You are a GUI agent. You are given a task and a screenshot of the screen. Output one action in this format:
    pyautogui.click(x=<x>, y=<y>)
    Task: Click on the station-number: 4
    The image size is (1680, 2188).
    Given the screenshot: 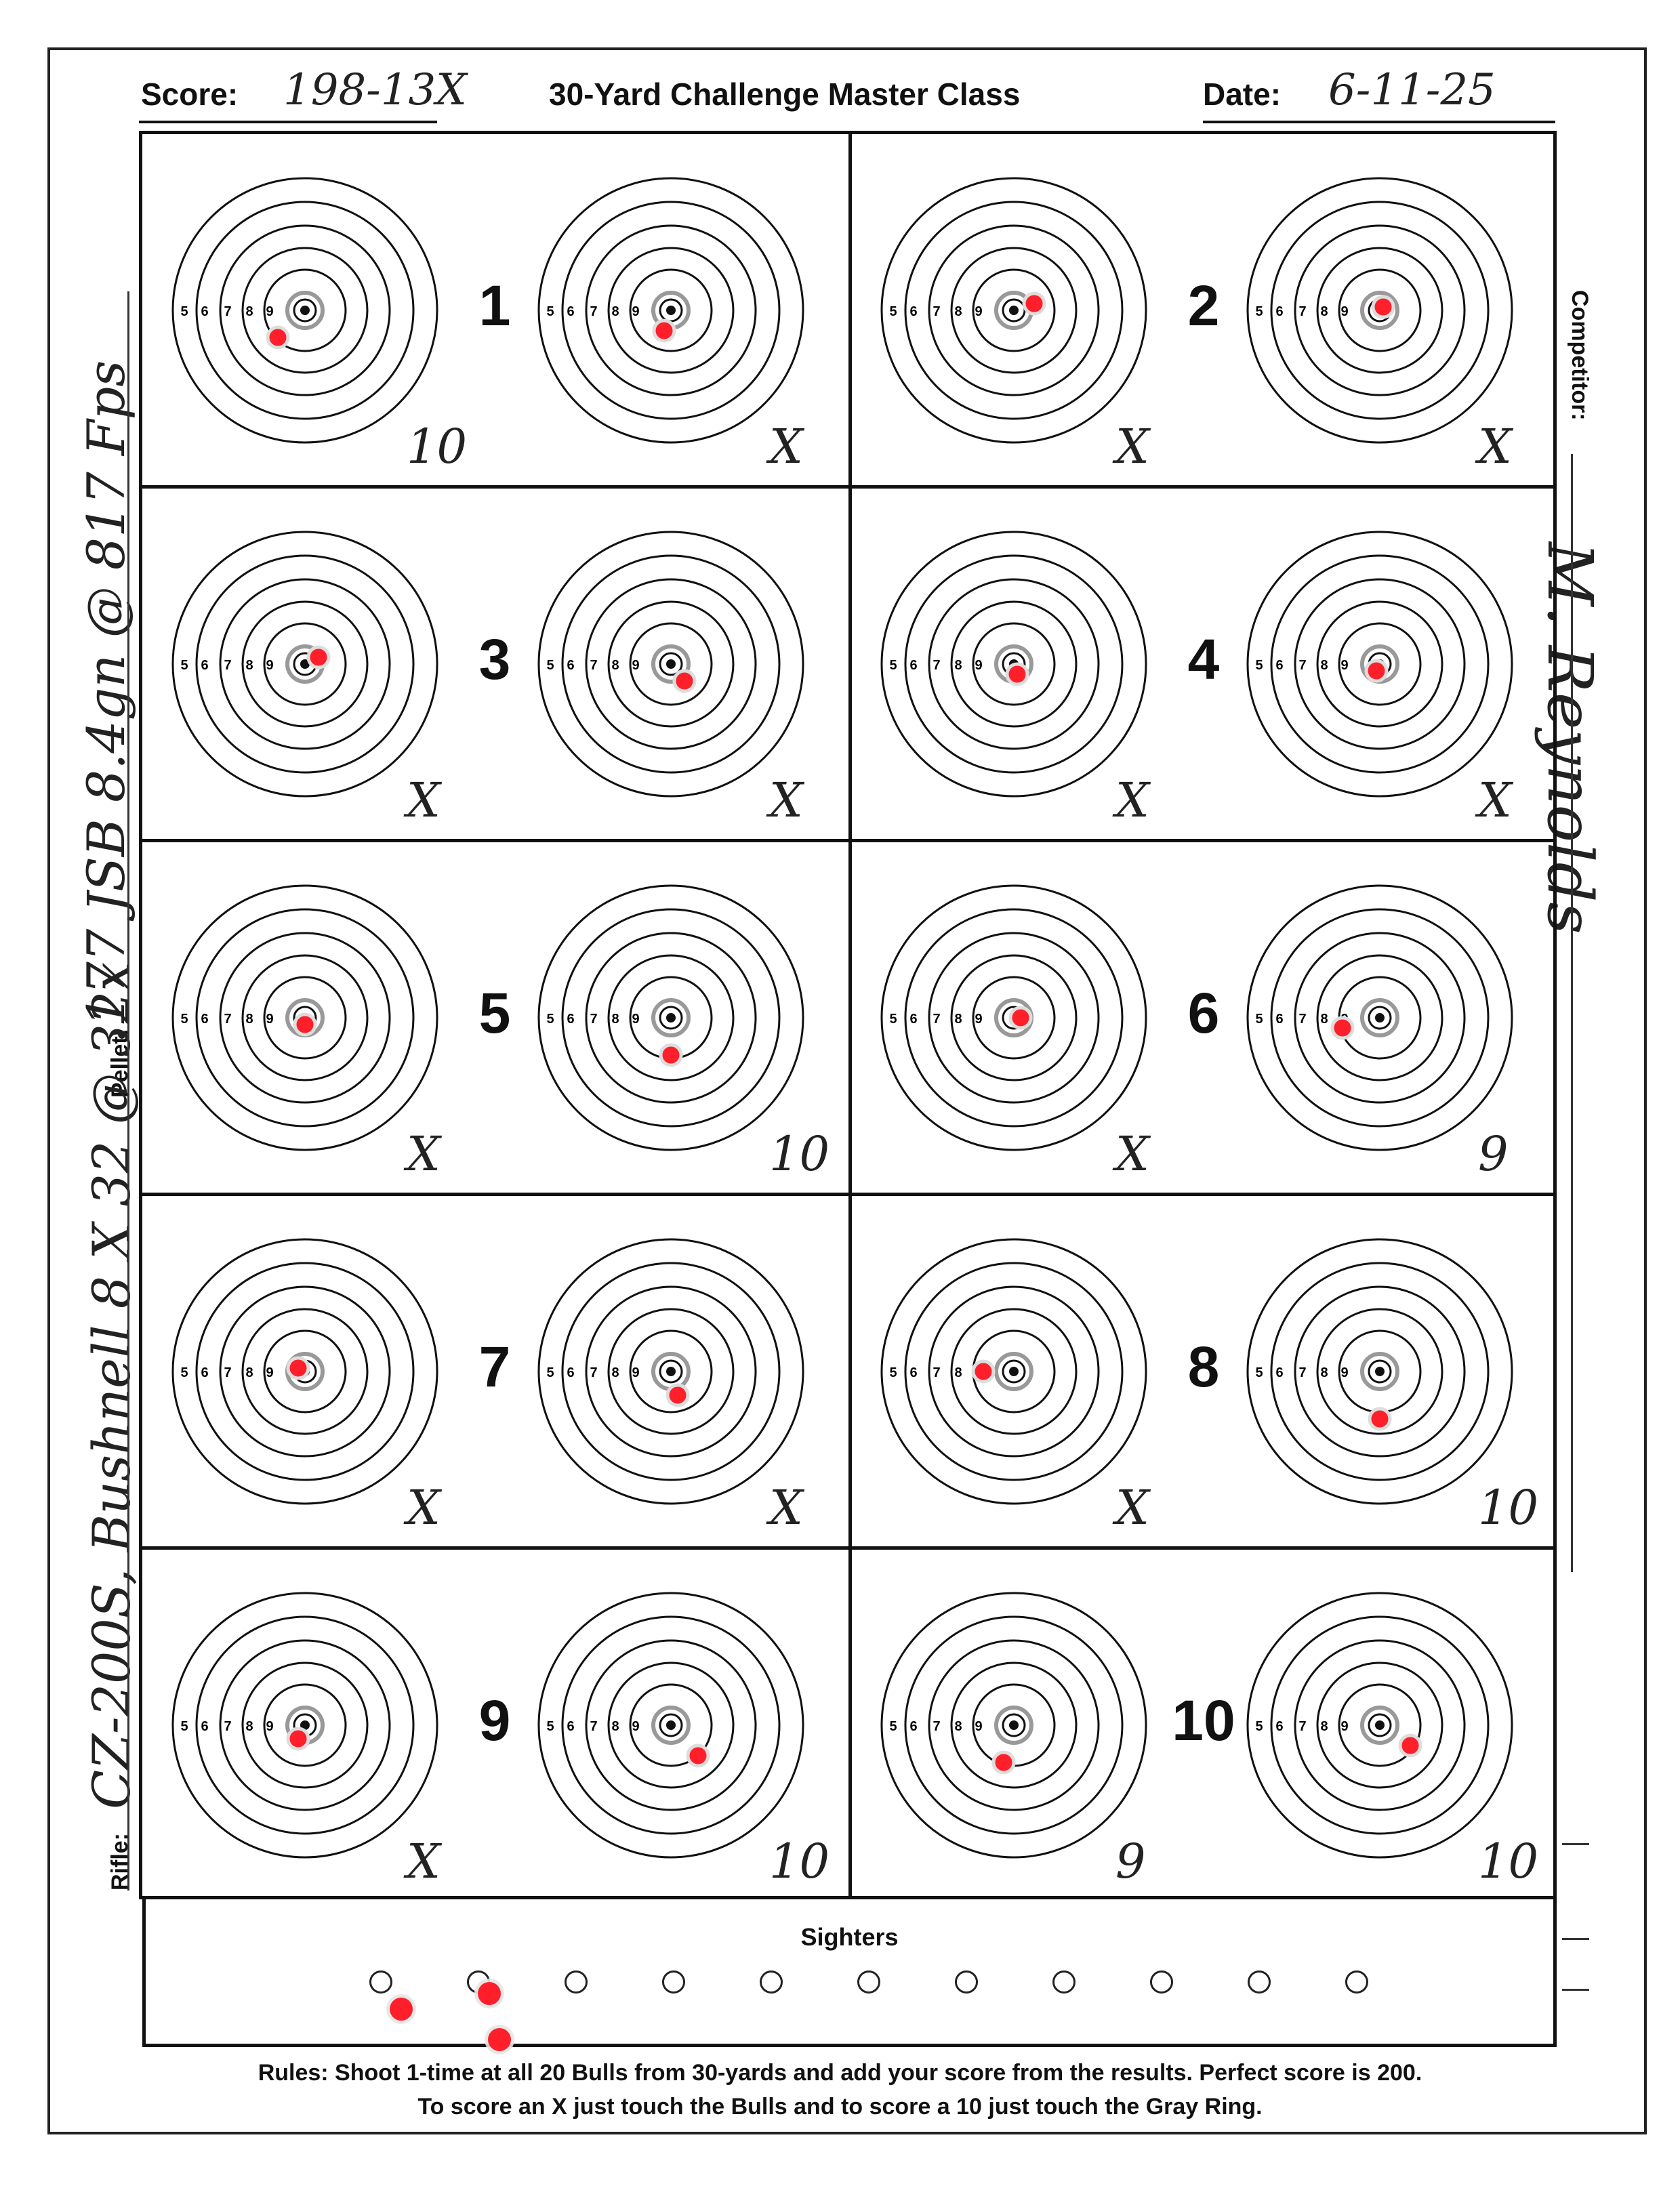 What is the action you would take?
    pyautogui.click(x=1204, y=659)
    